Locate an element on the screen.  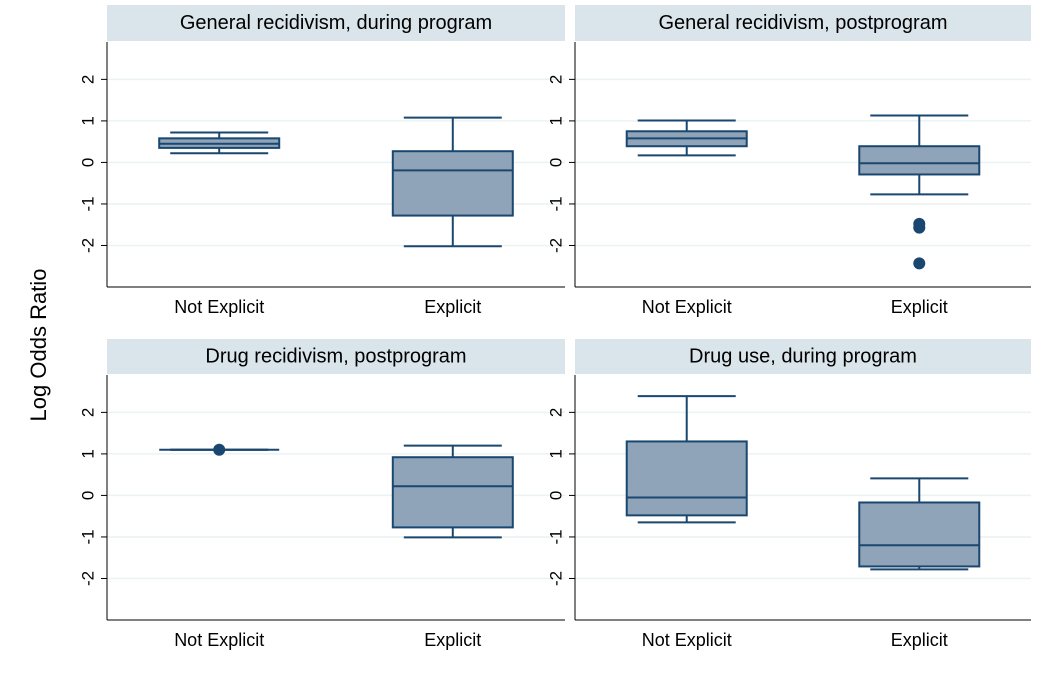
panel-title: General recidivism, during program is located at coordinates (336, 23).